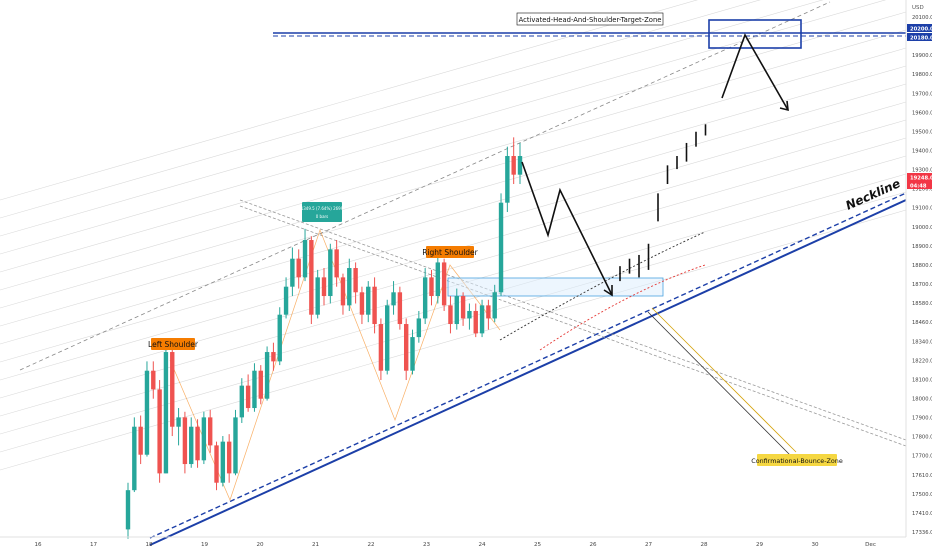 The width and height of the screenshot is (932, 550). I want to click on price-badge-text: 19248.0, so click(921, 179).